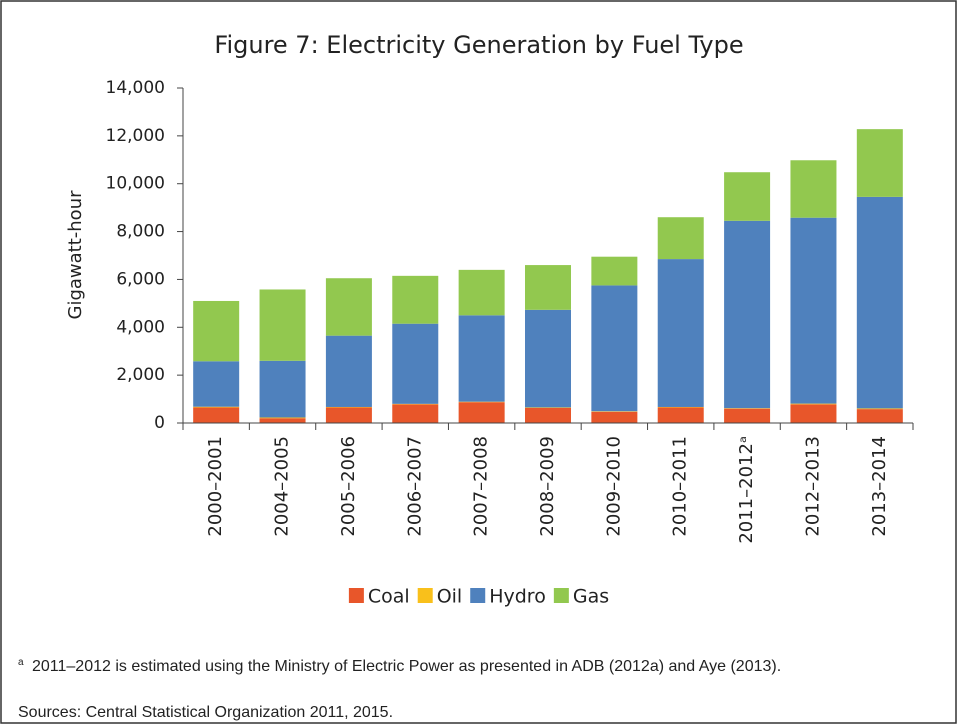 This screenshot has height=724, width=958. Describe the element at coordinates (879, 486) in the screenshot. I see `x-tick-label: 2013–2014` at that location.